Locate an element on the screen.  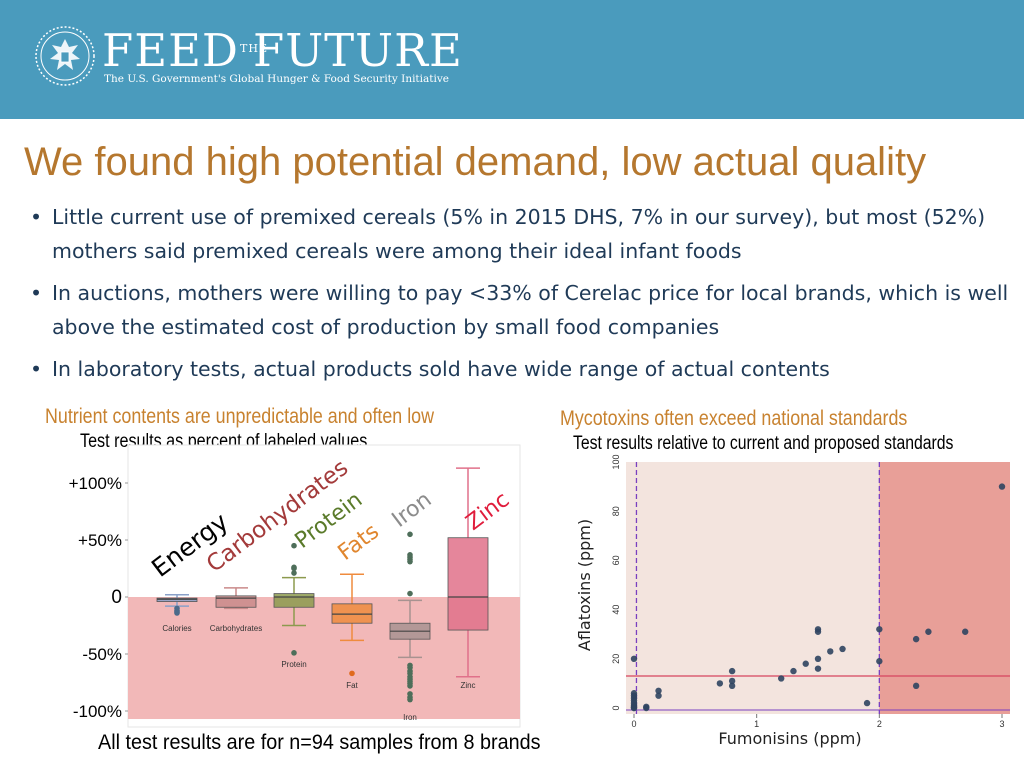
category-label: Protein is located at coordinates (293, 664).